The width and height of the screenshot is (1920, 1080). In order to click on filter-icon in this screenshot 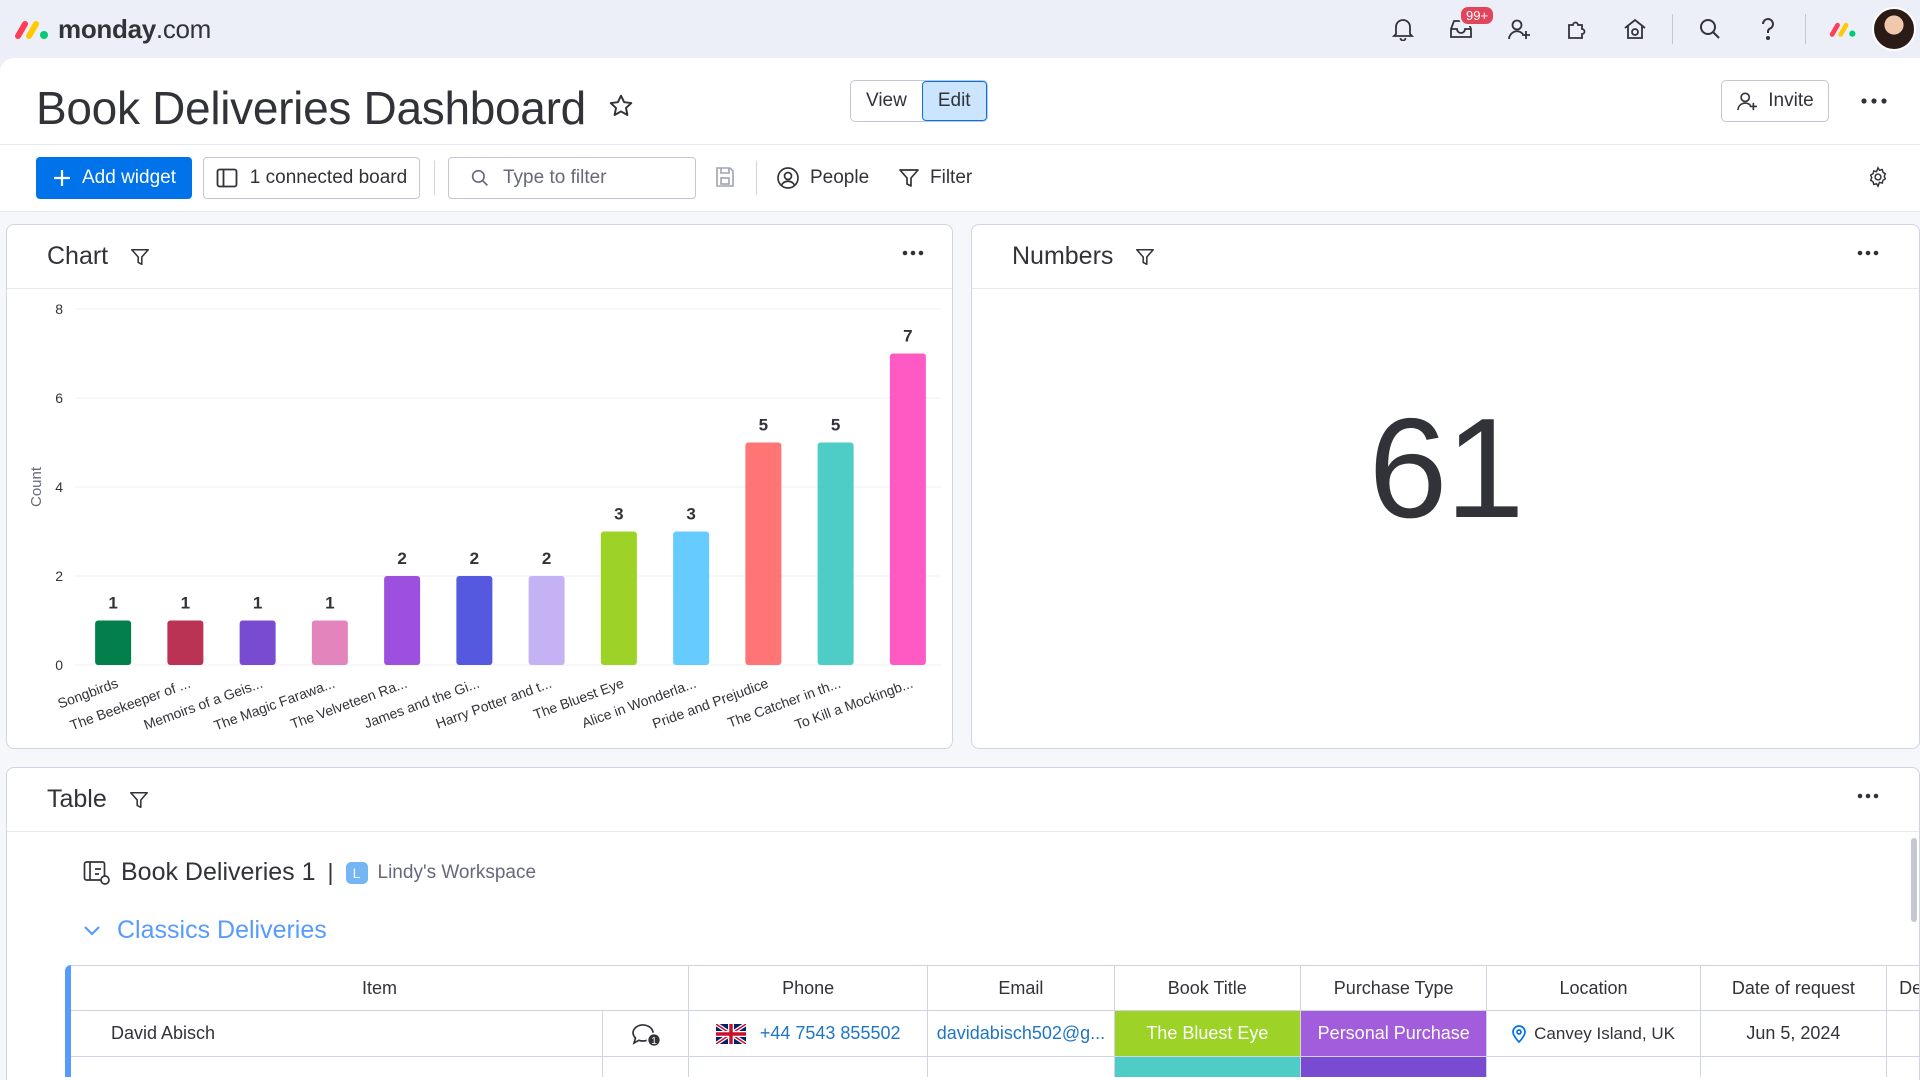, I will do `click(909, 178)`.